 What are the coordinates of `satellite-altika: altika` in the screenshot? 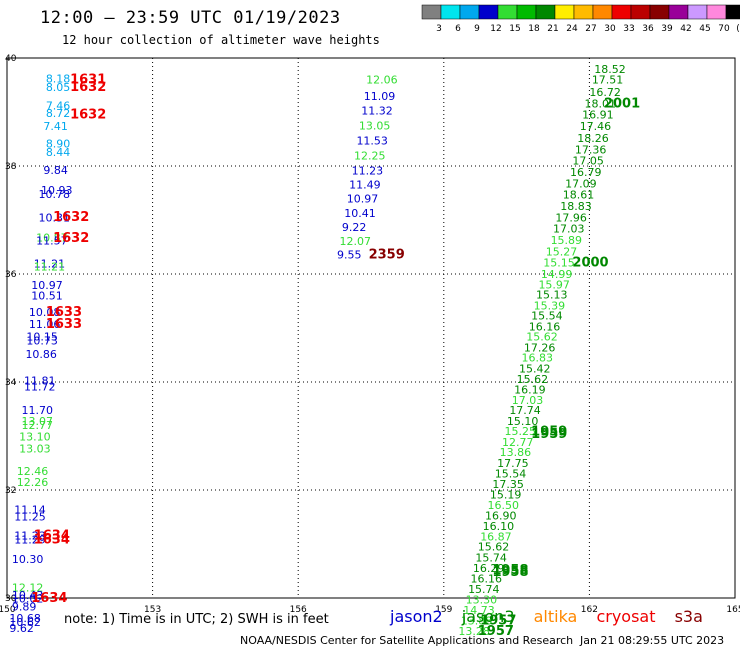 It's located at (555, 616).